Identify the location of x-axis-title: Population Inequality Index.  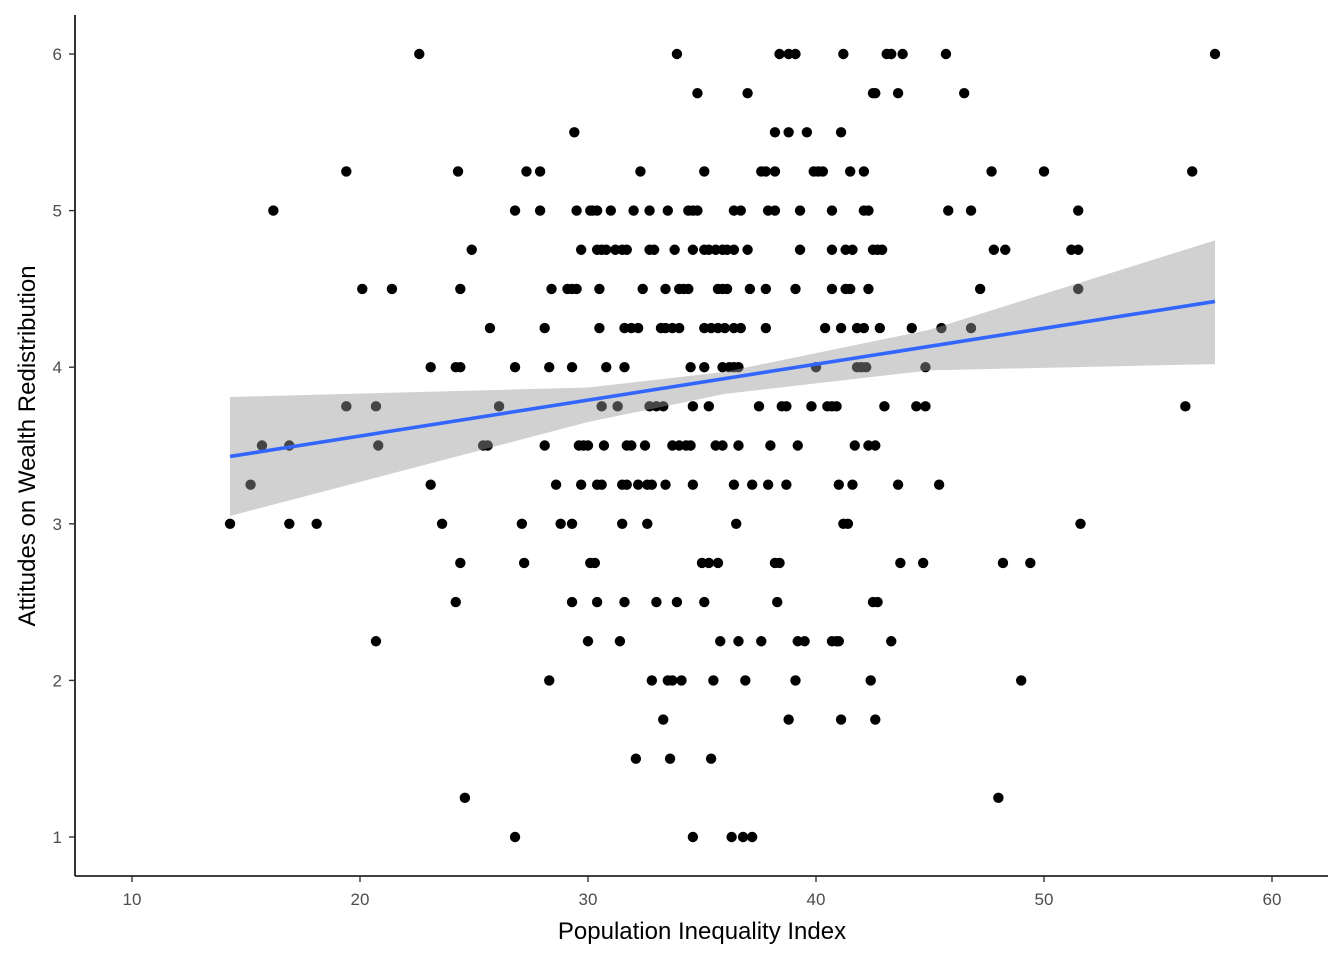
(702, 931).